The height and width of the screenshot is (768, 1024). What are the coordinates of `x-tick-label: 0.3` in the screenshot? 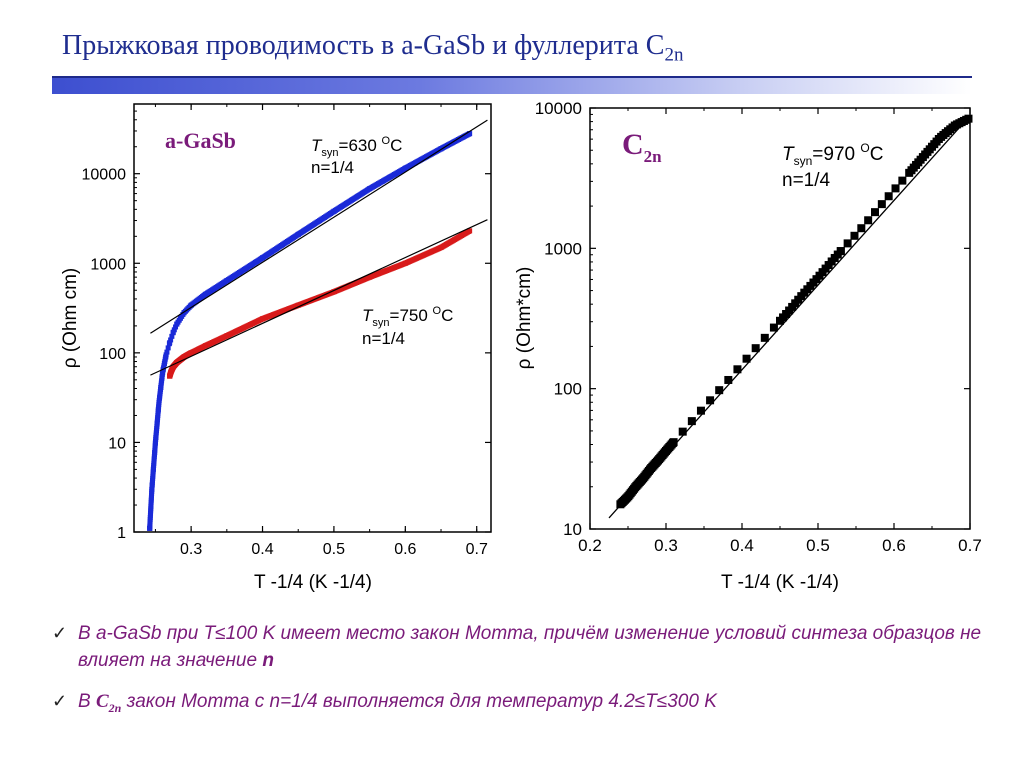 It's located at (666, 545).